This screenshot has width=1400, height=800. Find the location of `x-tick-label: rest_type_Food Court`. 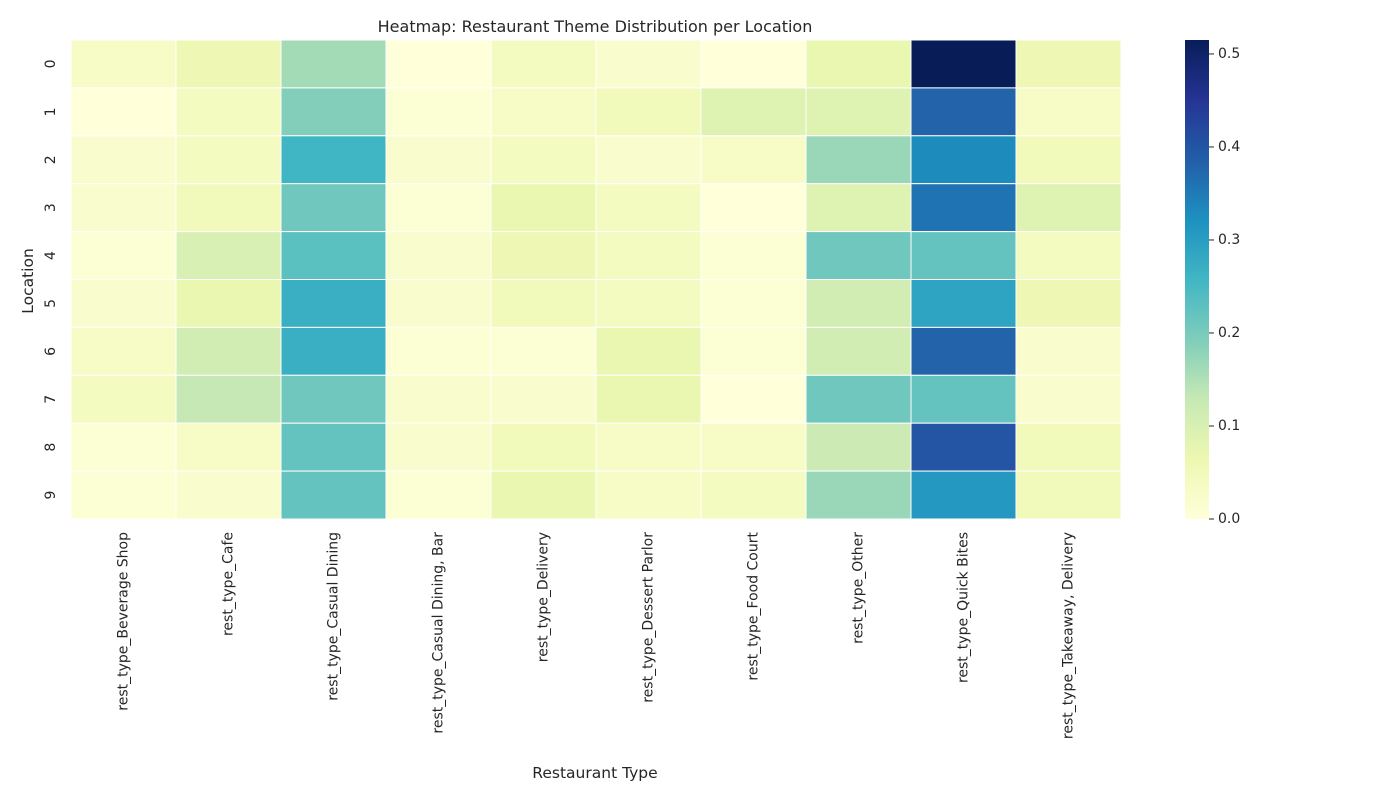

x-tick-label: rest_type_Food Court is located at coordinates (754, 605).